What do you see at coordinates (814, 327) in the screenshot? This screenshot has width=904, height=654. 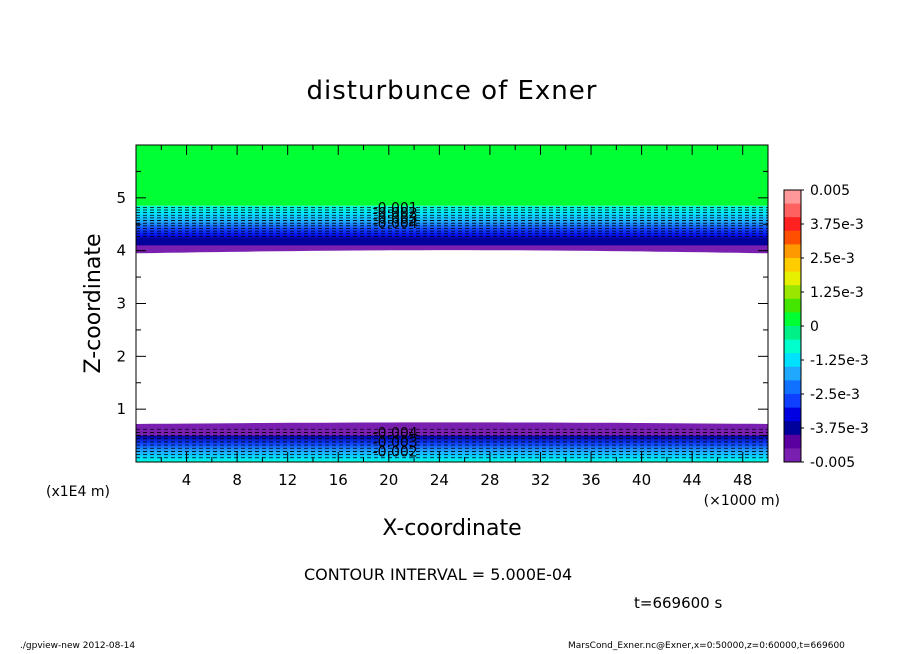 I see `colorbar-label: 0` at bounding box center [814, 327].